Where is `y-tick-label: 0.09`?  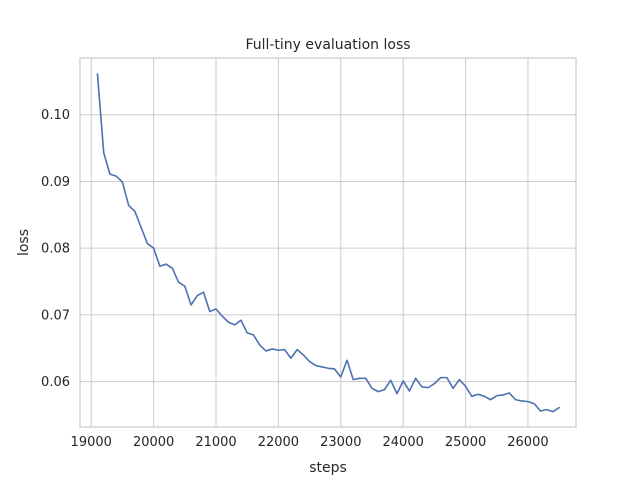 y-tick-label: 0.09 is located at coordinates (55, 182).